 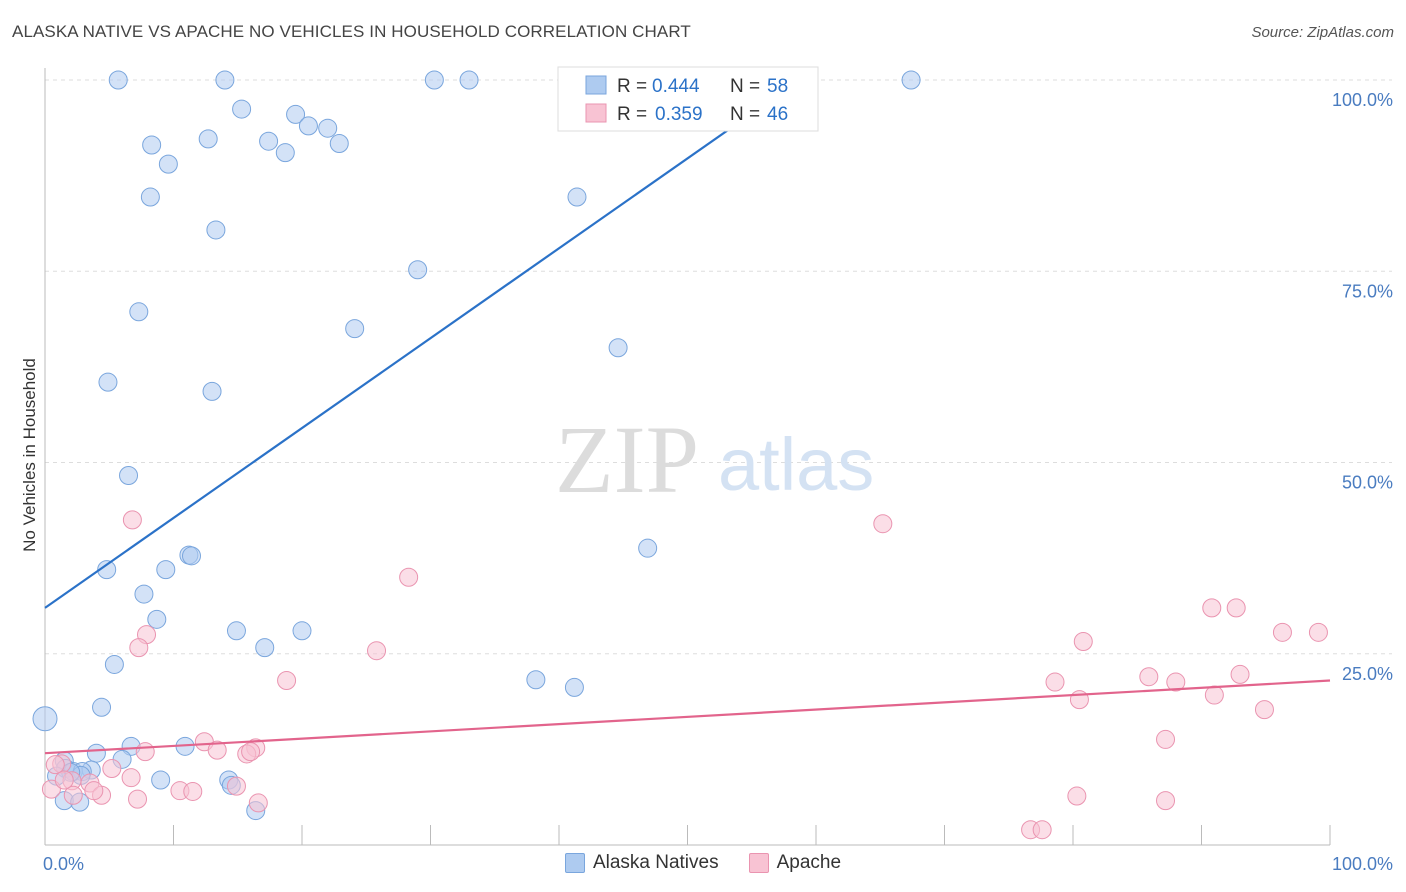 I want to click on watermark-zip: ZIP, so click(x=627, y=459).